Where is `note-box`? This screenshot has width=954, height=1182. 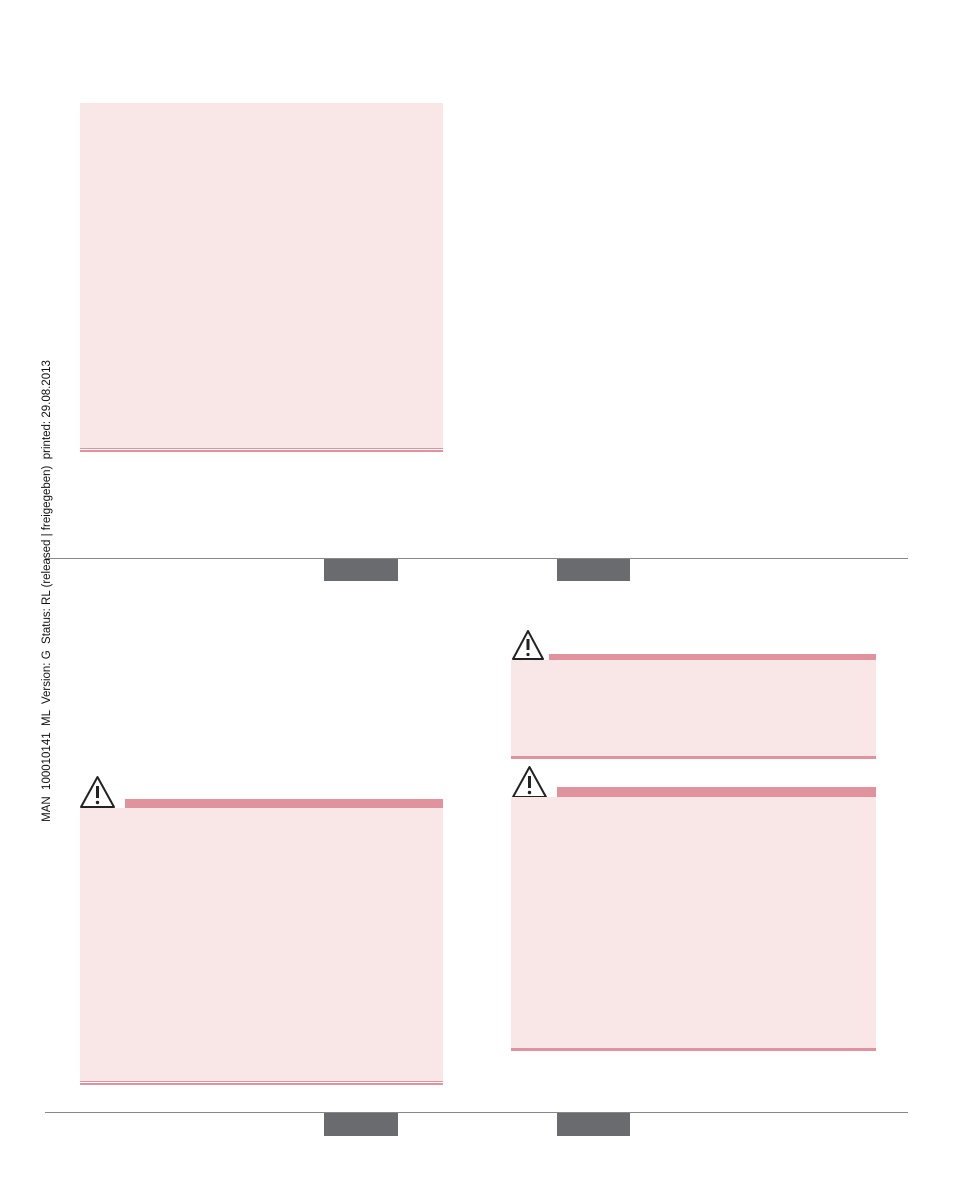 note-box is located at coordinates (261, 275).